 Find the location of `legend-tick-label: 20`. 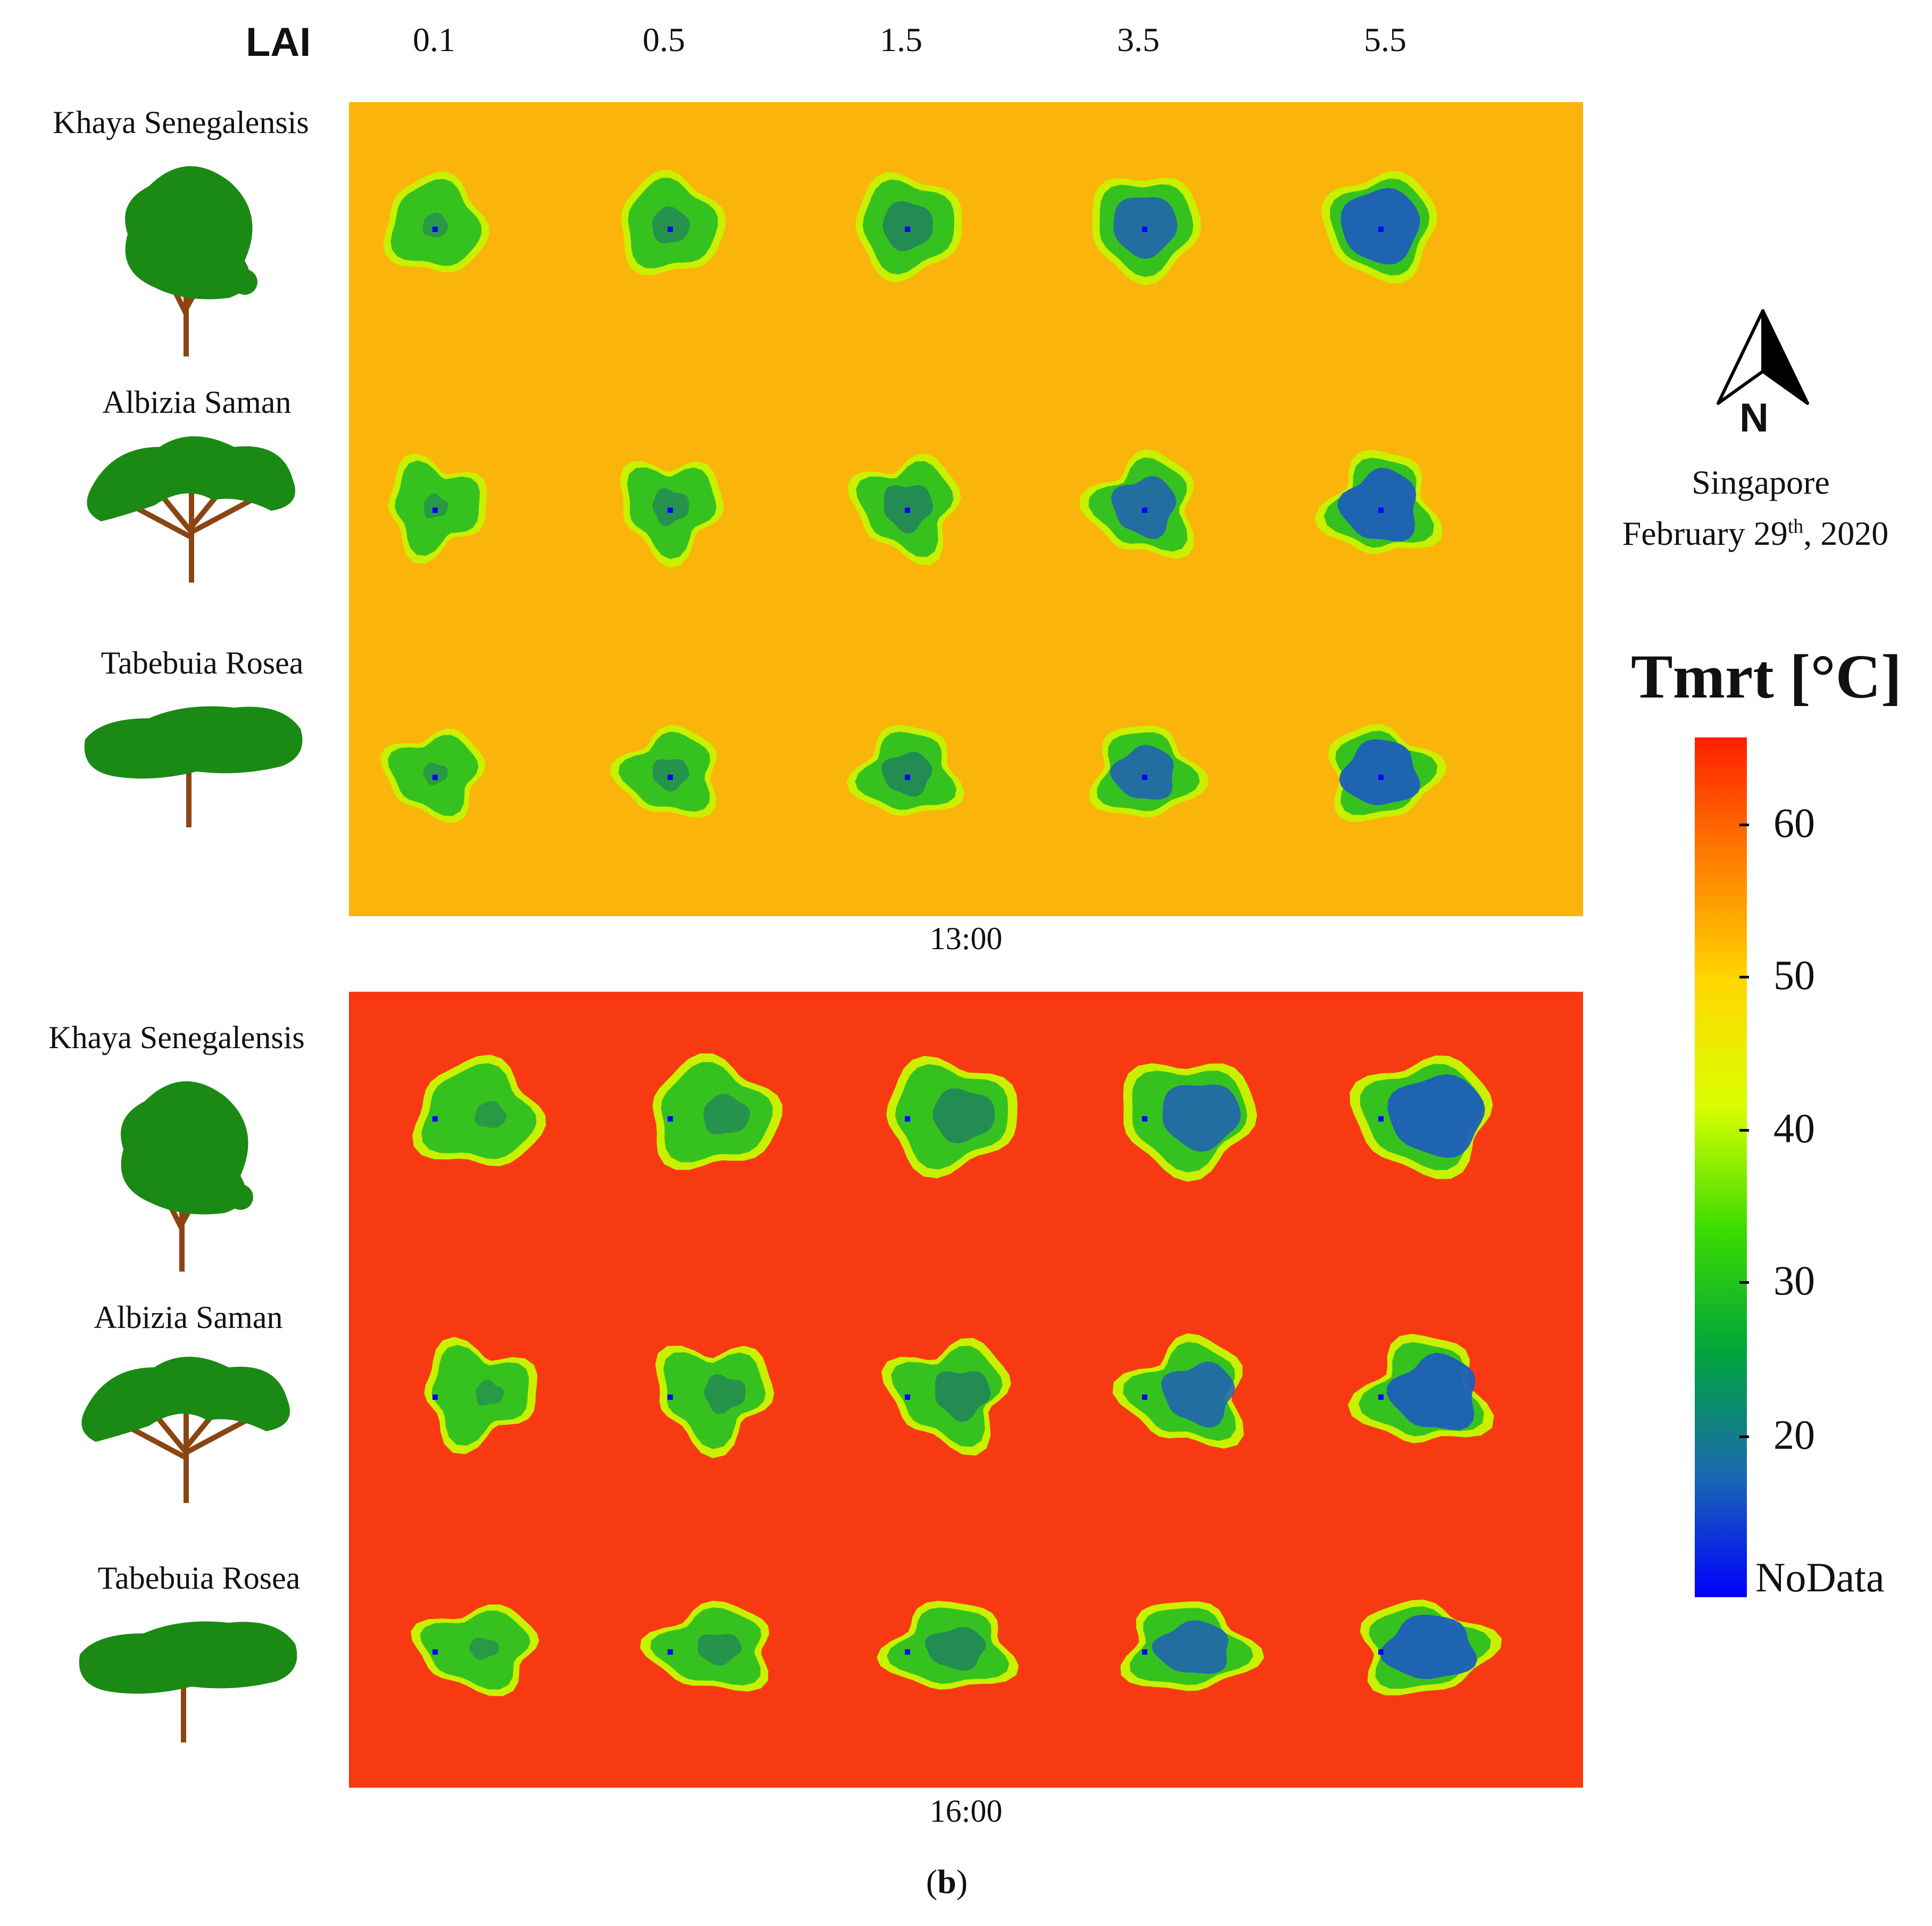

legend-tick-label: 20 is located at coordinates (1794, 1435).